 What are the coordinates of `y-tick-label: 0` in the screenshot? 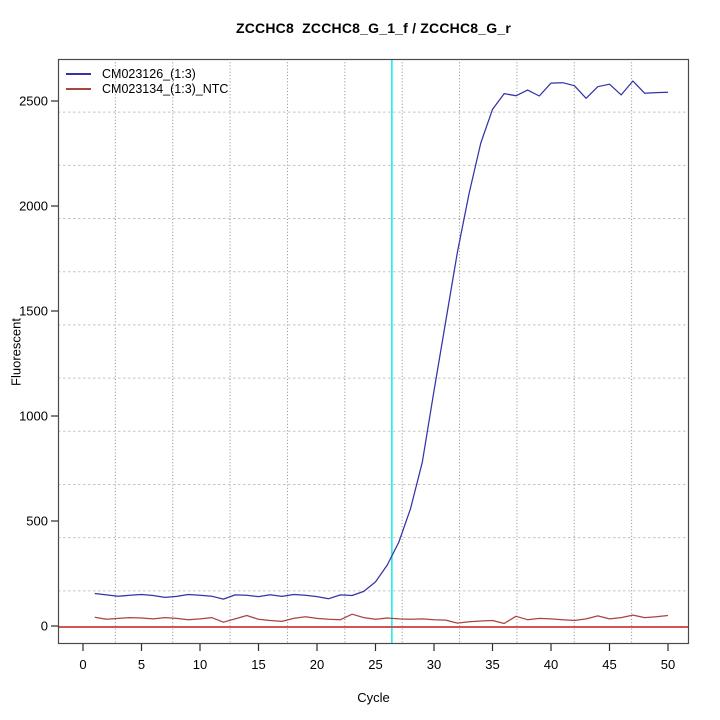 It's located at (44, 626).